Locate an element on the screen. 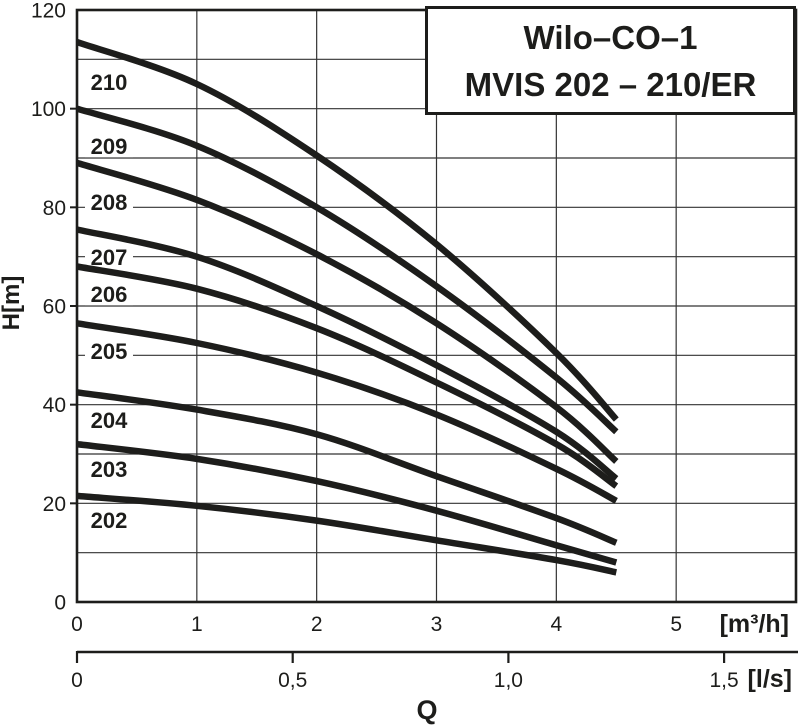 This screenshot has width=800, height=728. curve-label-209: 209 is located at coordinates (109, 146).